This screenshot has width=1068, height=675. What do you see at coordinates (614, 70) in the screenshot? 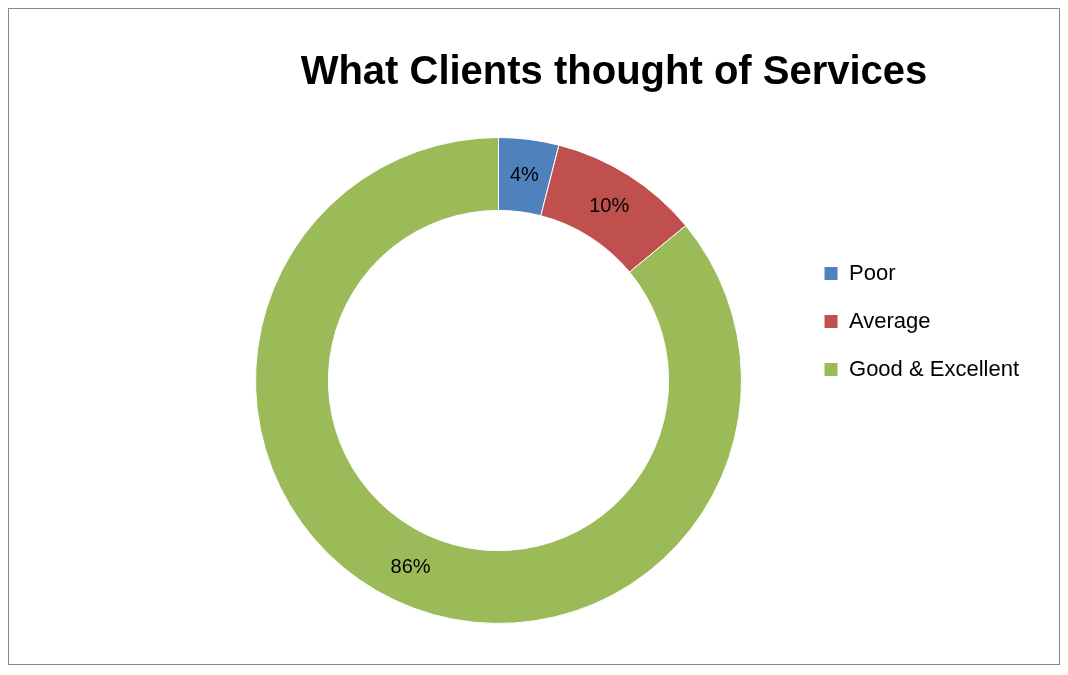
I see `chart-title: What Clients thought of Services` at bounding box center [614, 70].